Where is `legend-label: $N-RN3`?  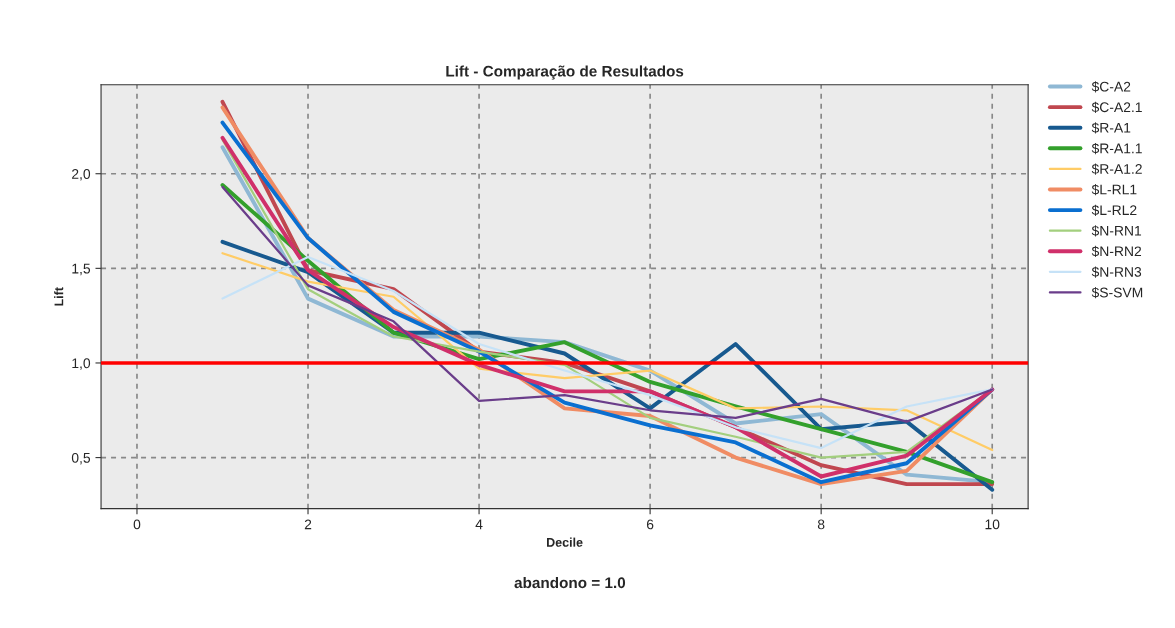 legend-label: $N-RN3 is located at coordinates (1116, 272).